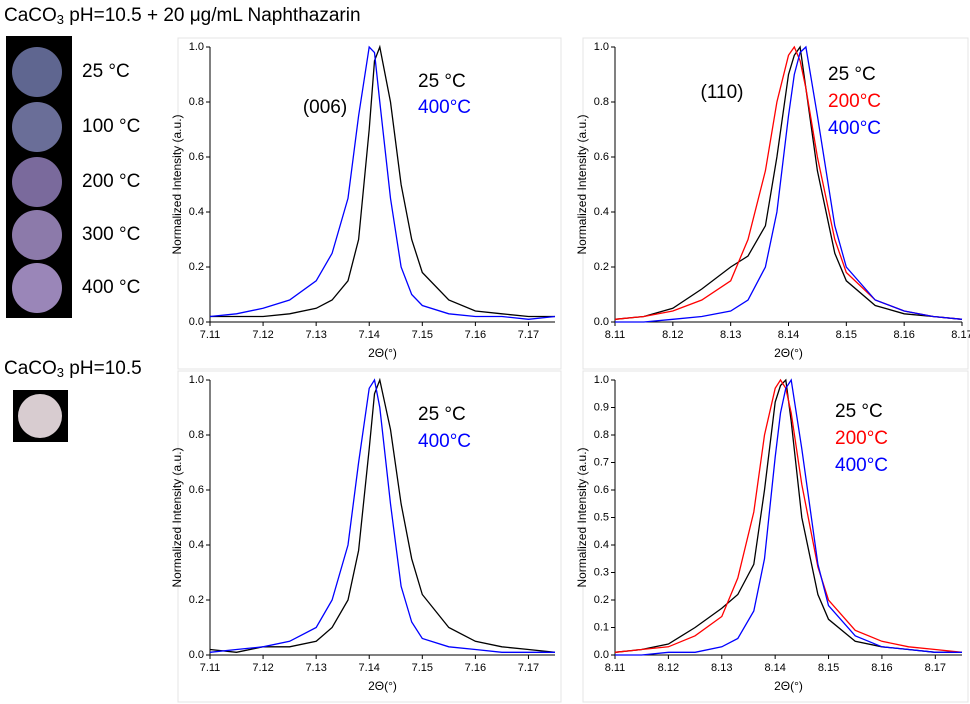 The image size is (970, 704). What do you see at coordinates (601, 572) in the screenshot?
I see `y-tick-label: 0.3` at bounding box center [601, 572].